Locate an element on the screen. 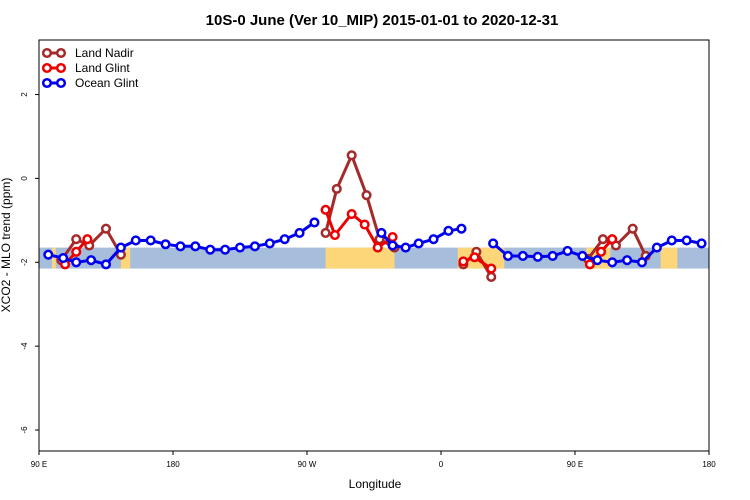 The width and height of the screenshot is (750, 500). legend-item: Land Glint is located at coordinates (85, 68).